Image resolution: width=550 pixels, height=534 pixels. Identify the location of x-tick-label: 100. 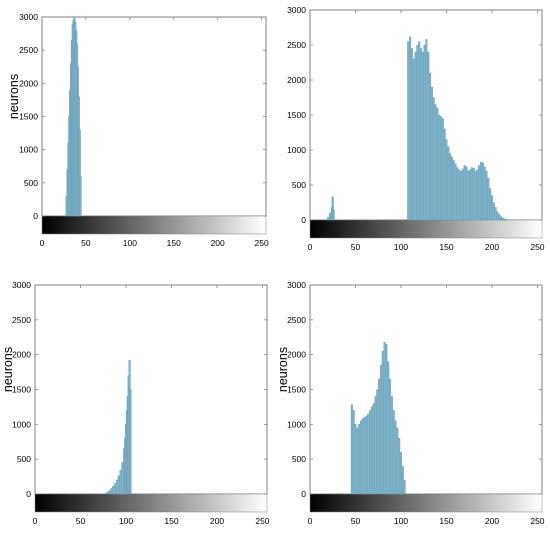
(130, 243).